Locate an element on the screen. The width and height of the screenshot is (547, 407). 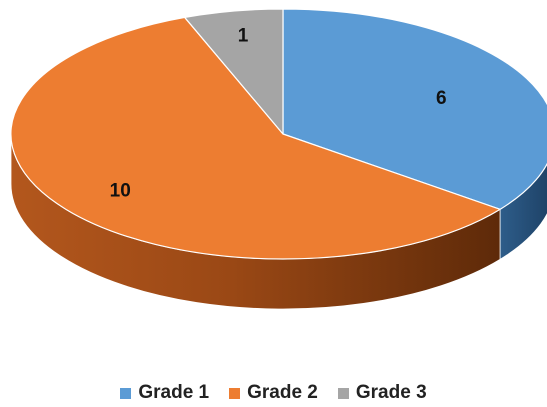
legend-item-grade-3: Grade 3 is located at coordinates (382, 393).